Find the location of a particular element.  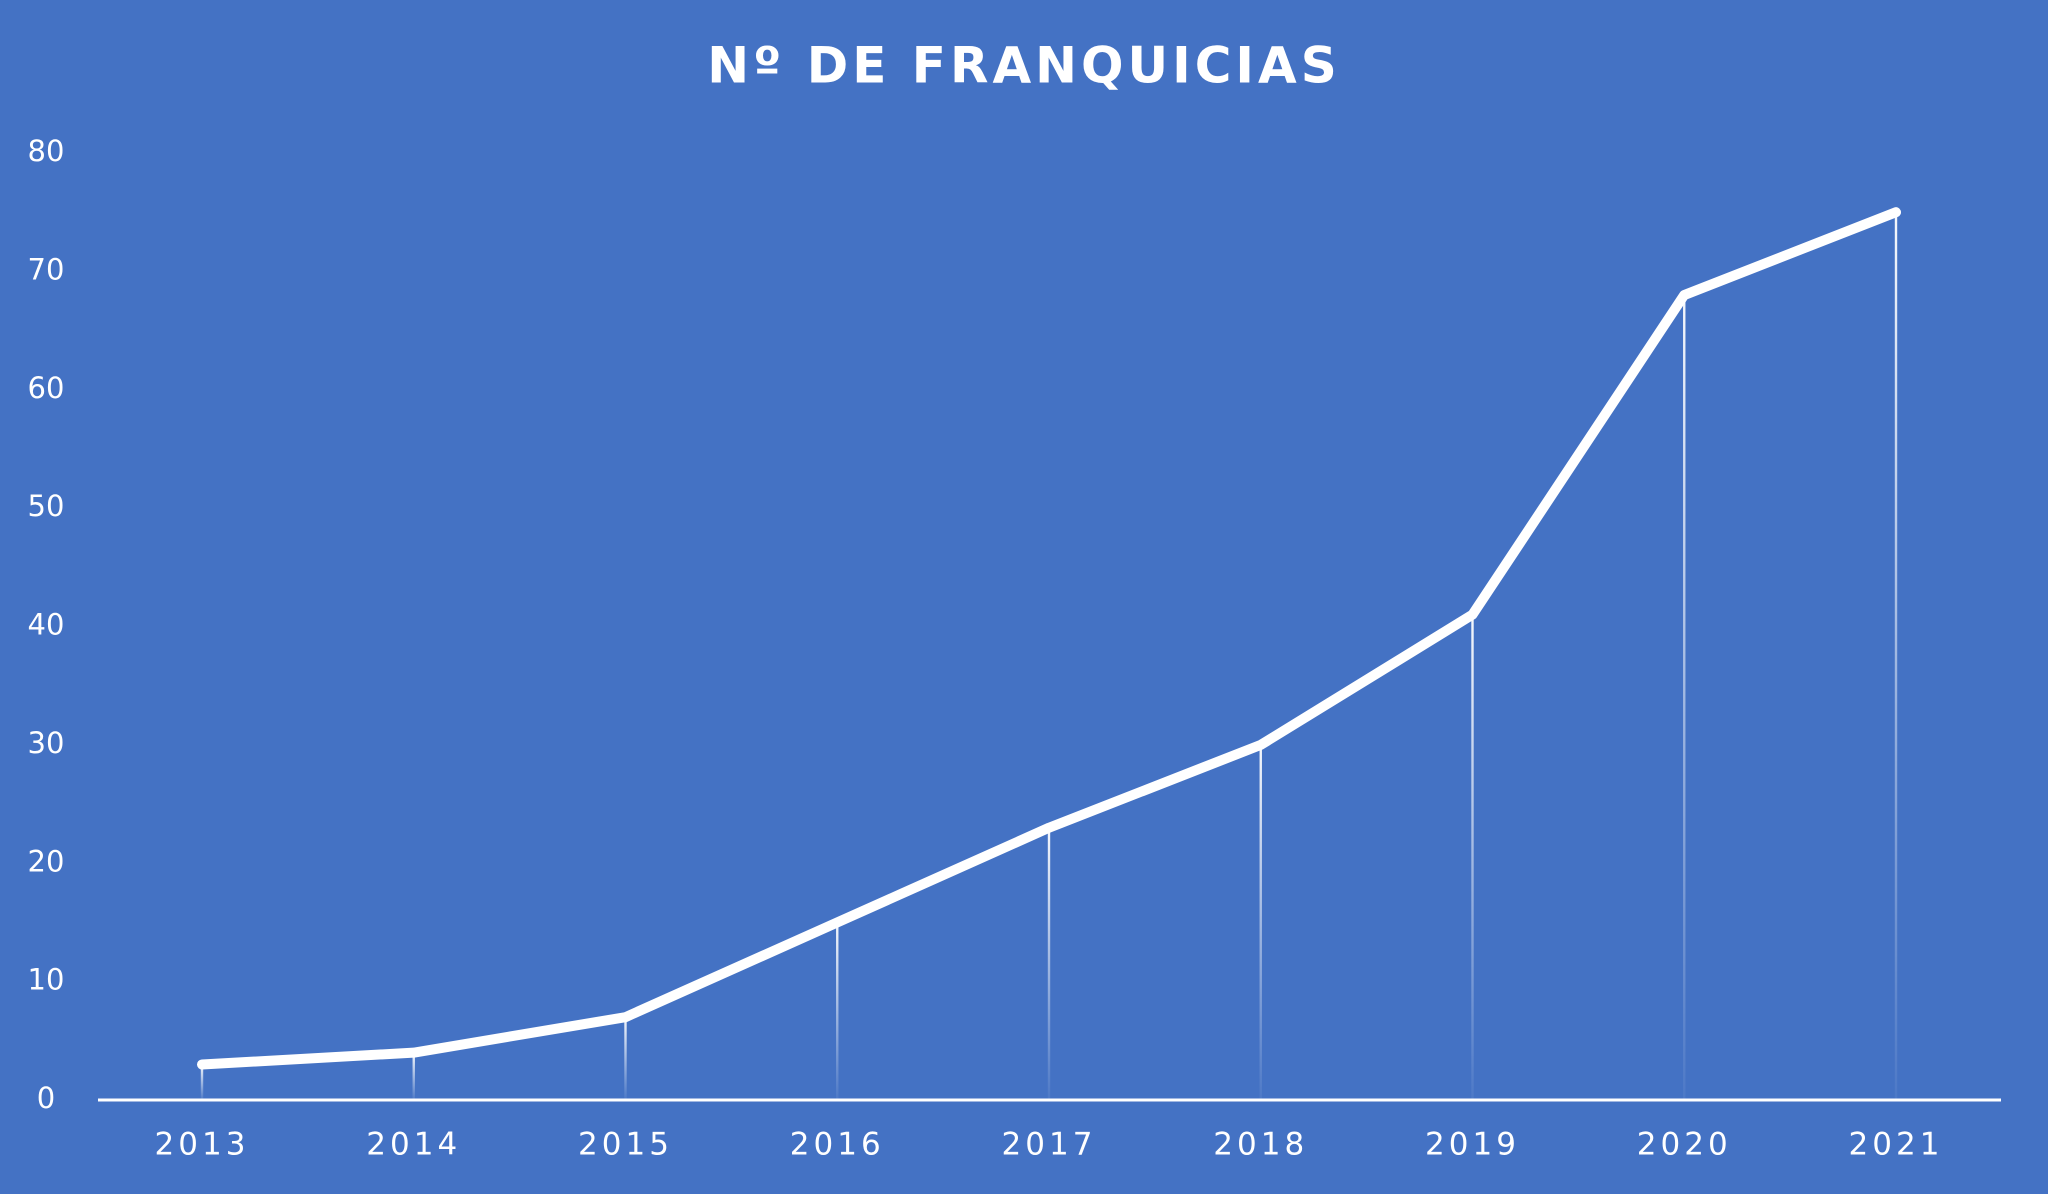

x-tick-label: 2015 is located at coordinates (625, 1145).